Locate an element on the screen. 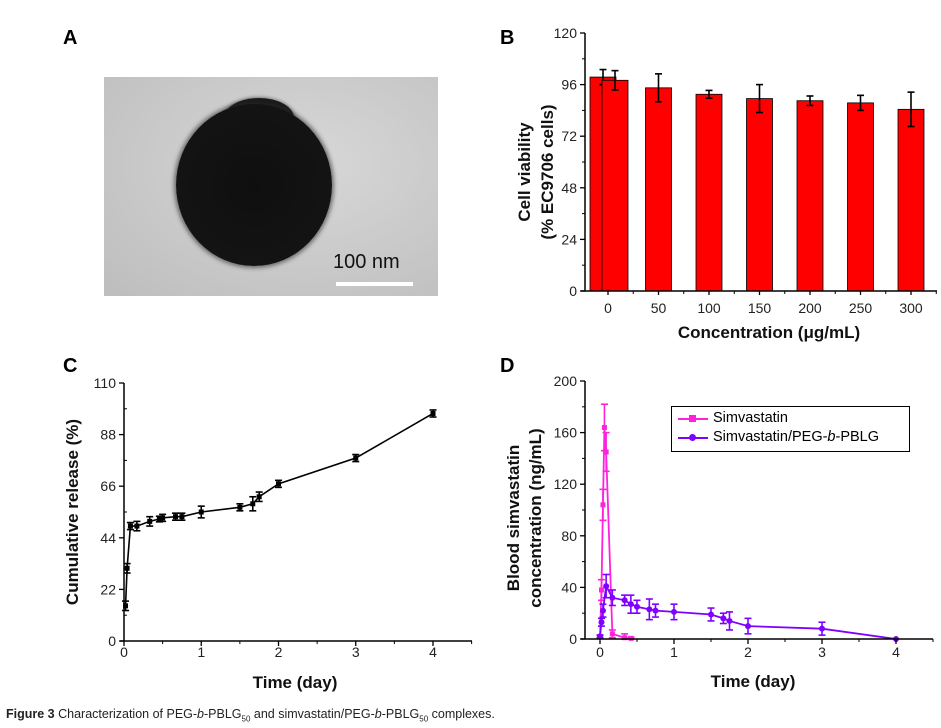 This screenshot has width=941, height=728. caption-text: complexes. is located at coordinates (461, 714).